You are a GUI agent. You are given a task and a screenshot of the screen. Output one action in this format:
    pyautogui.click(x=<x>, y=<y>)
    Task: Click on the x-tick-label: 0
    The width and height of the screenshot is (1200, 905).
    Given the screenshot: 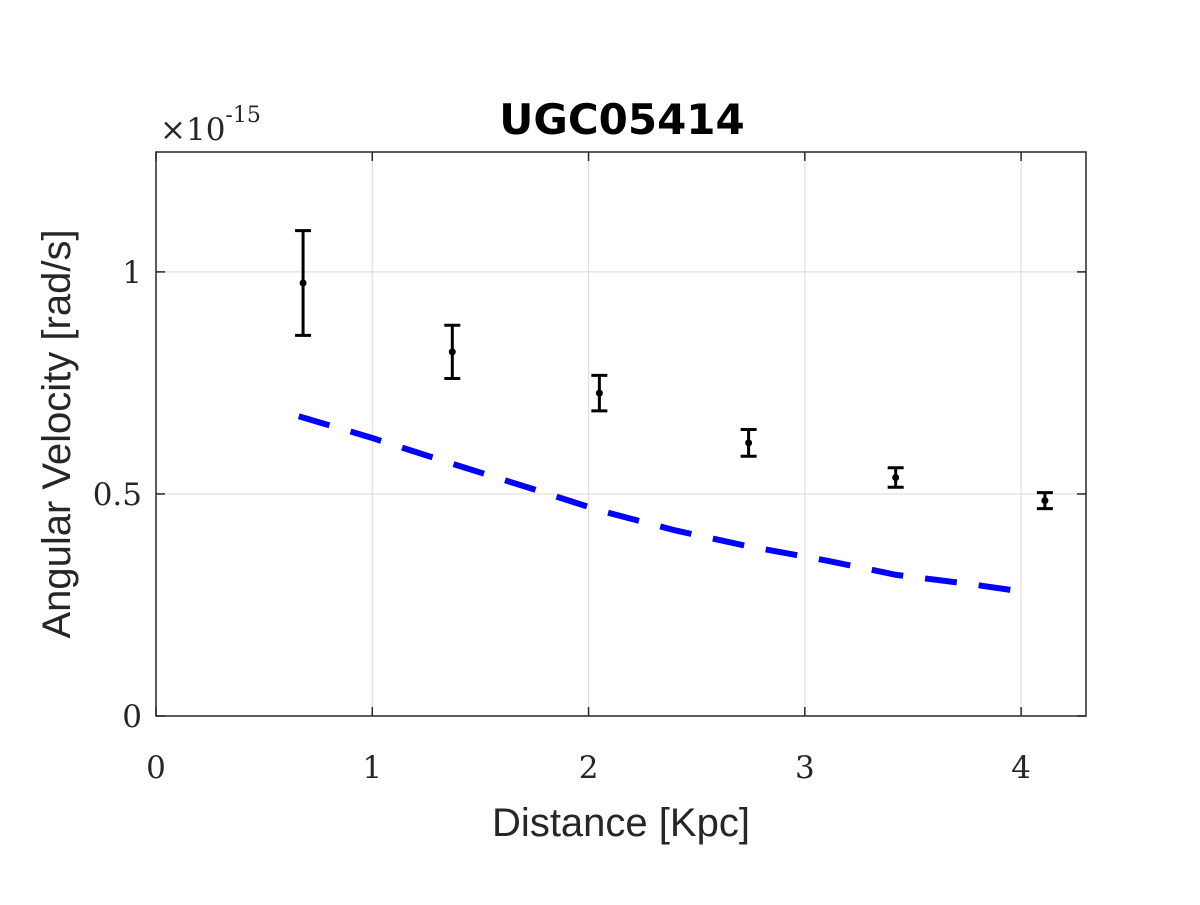 What is the action you would take?
    pyautogui.click(x=156, y=768)
    